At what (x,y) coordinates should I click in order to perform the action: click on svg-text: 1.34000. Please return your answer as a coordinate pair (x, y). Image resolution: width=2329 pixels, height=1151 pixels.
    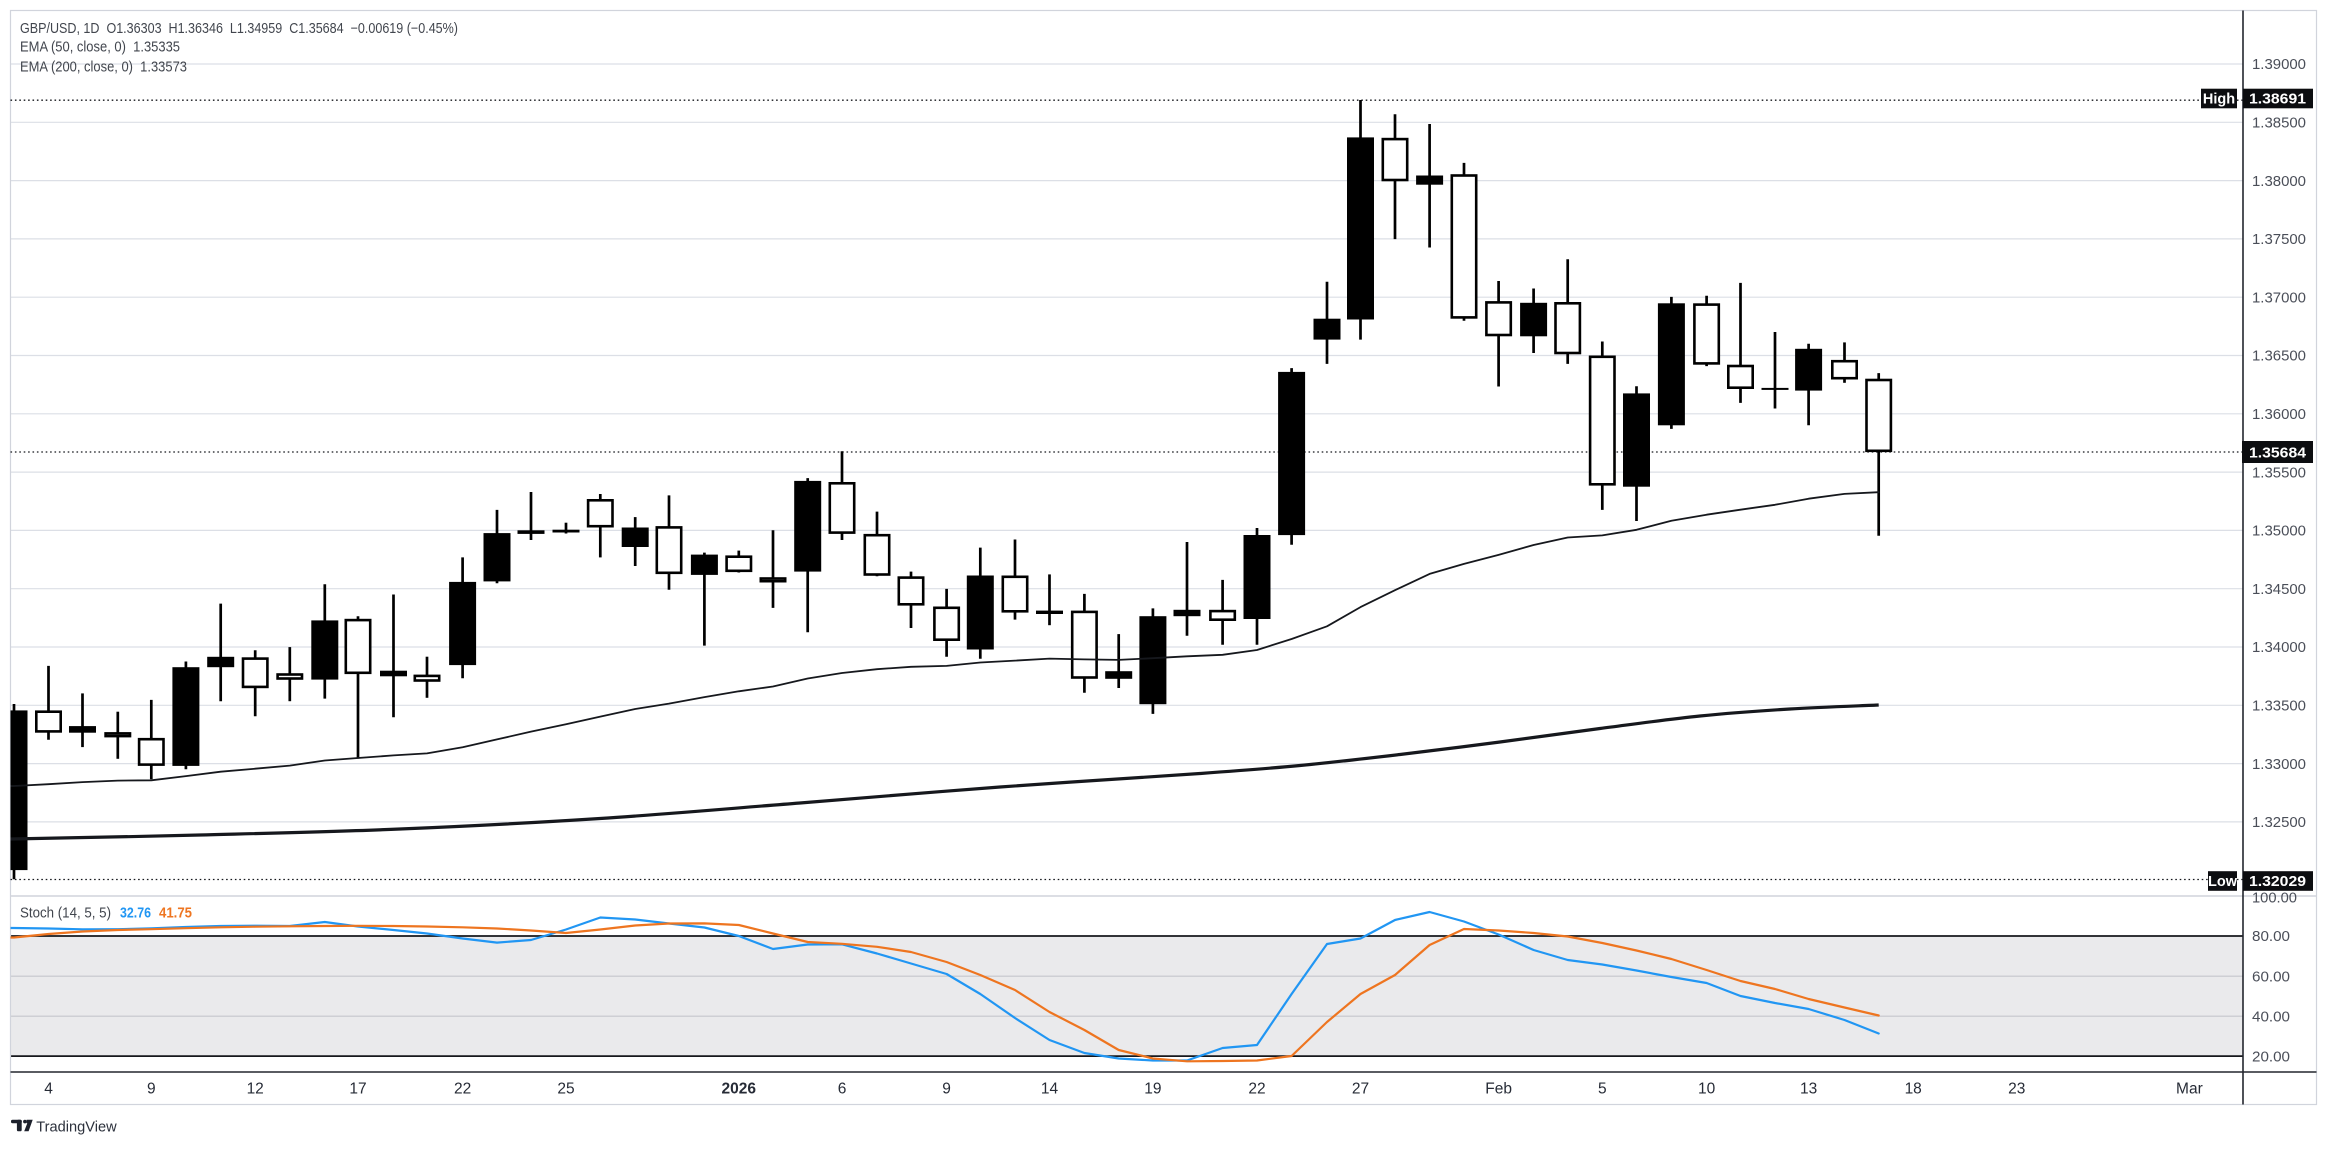
    Looking at the image, I should click on (2279, 648).